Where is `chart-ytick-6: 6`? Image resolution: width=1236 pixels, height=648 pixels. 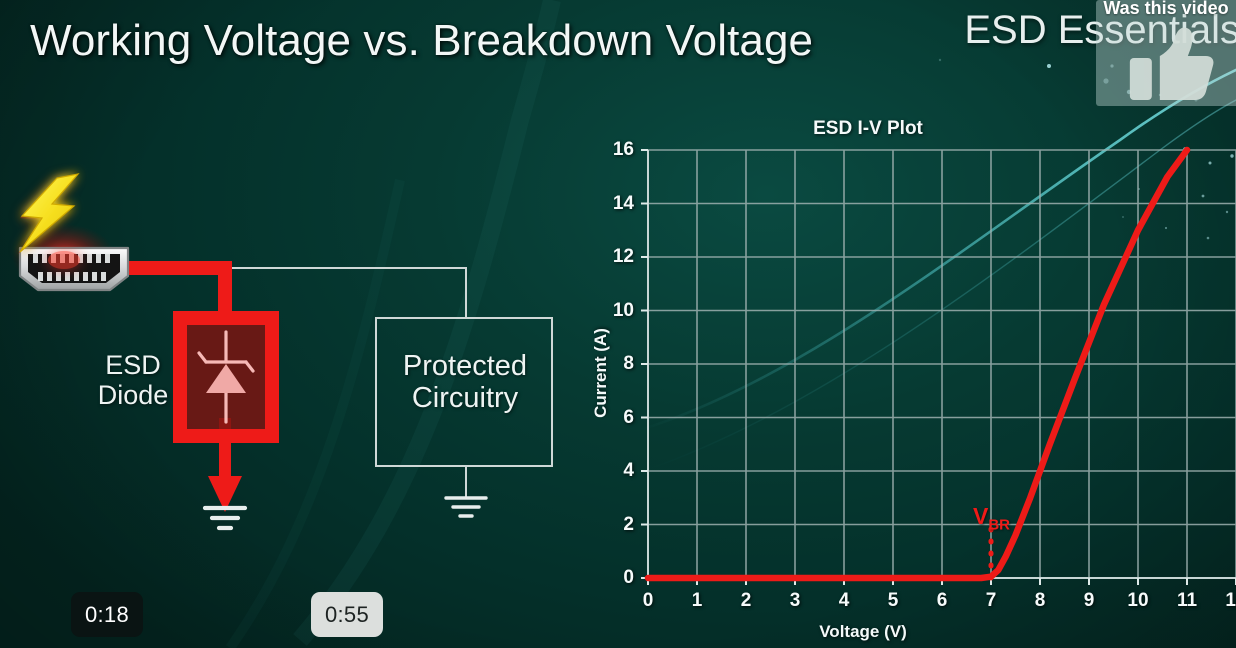
chart-ytick-6: 6 is located at coordinates (628, 417).